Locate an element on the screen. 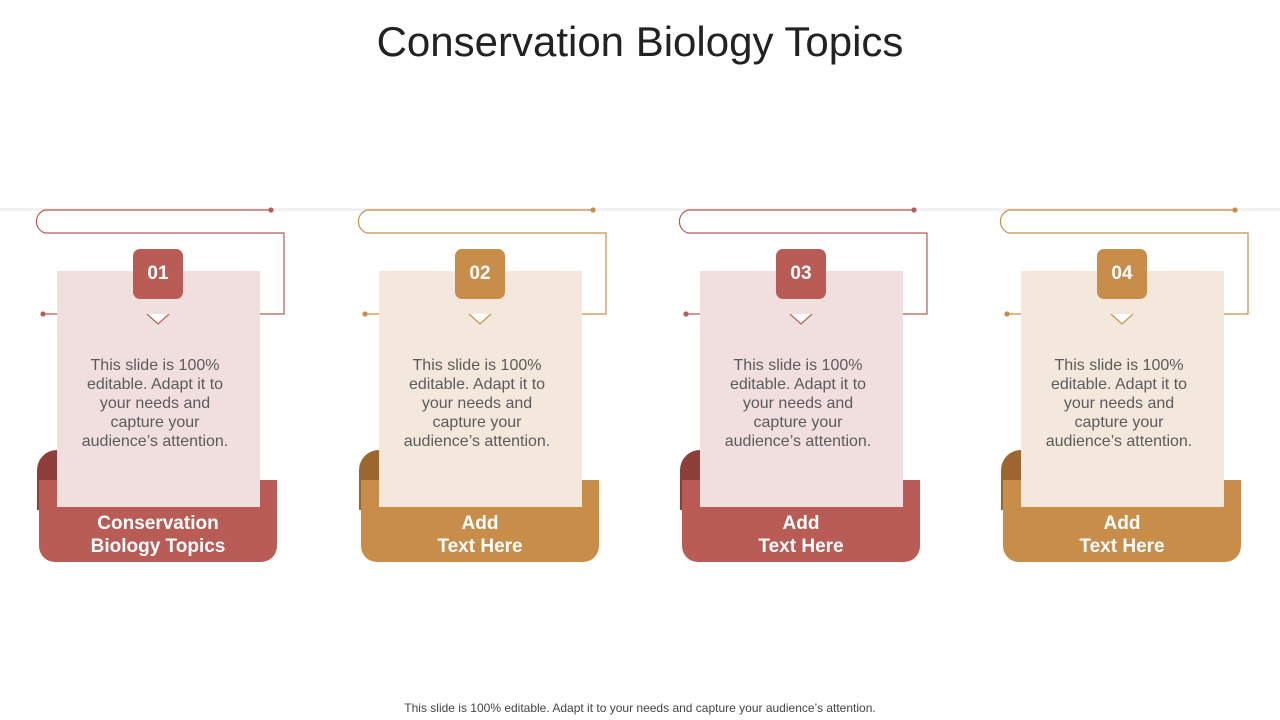 Image resolution: width=1280 pixels, height=720 pixels. number-badge: 02 is located at coordinates (480, 274).